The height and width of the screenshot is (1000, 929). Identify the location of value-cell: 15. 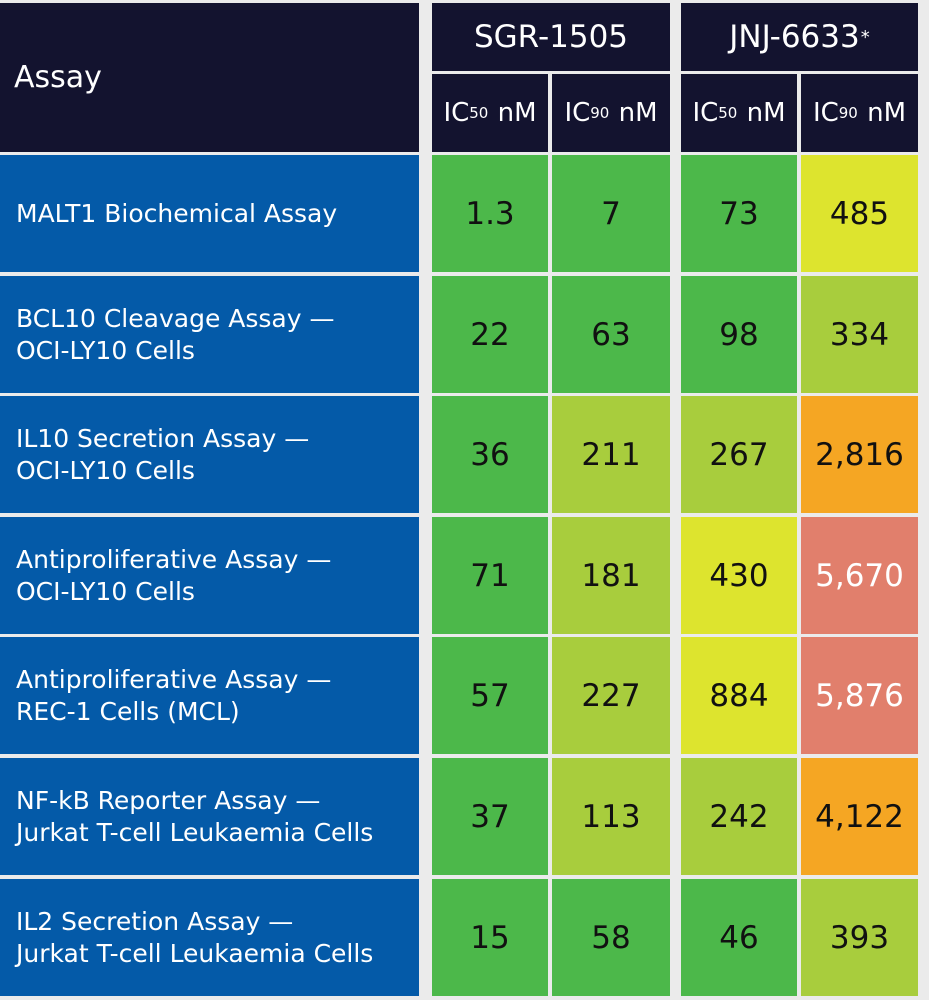
(490, 937).